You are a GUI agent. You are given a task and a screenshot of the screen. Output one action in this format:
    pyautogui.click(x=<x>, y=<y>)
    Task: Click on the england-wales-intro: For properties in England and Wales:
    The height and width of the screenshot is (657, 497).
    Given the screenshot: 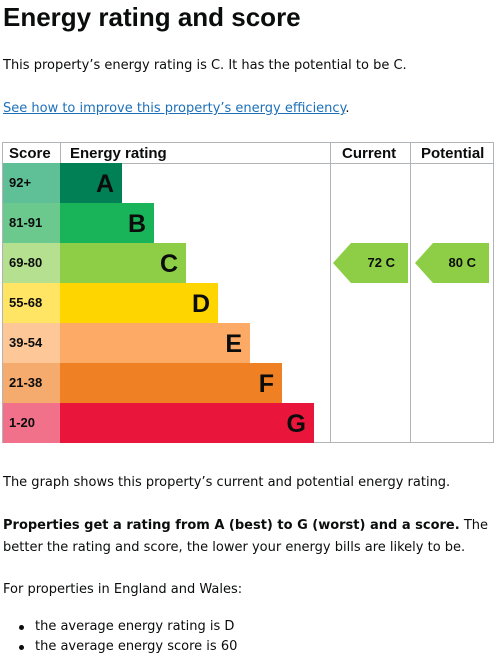 What is the action you would take?
    pyautogui.click(x=123, y=589)
    